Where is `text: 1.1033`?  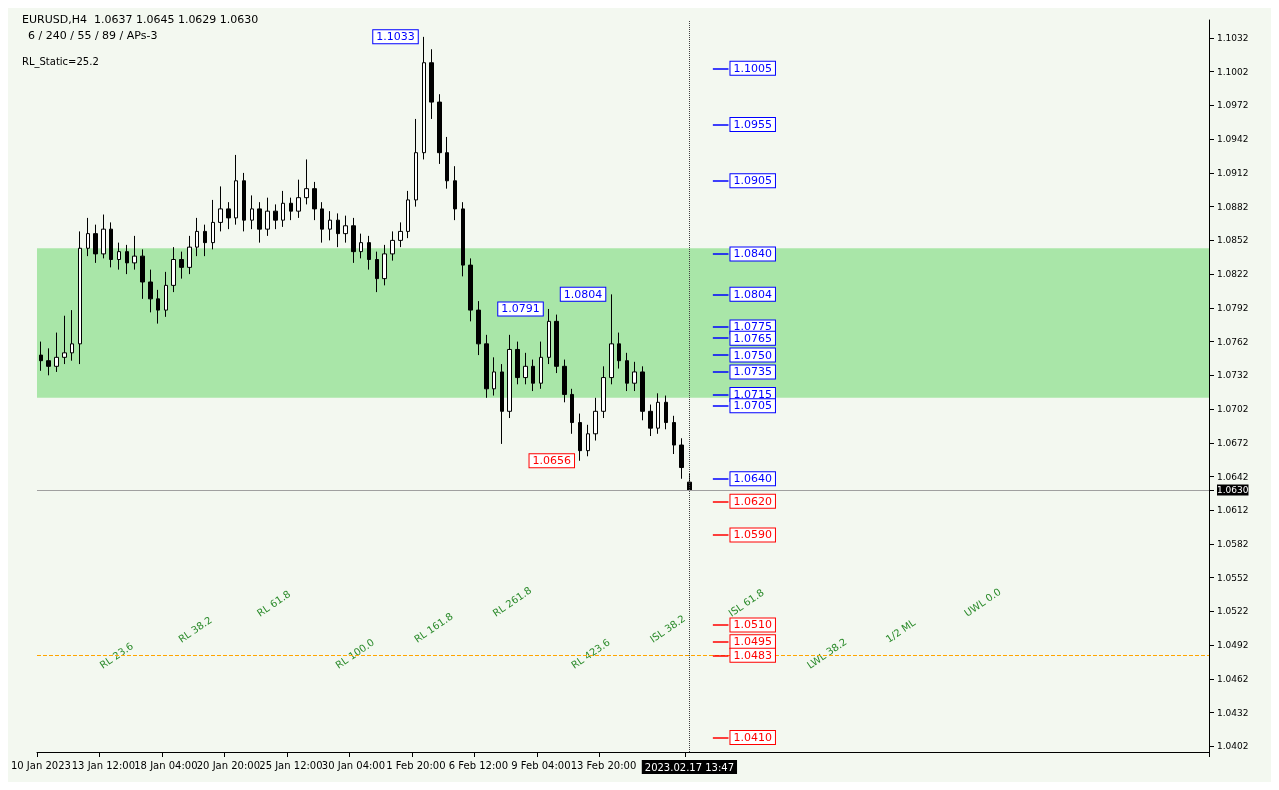 text: 1.1033 is located at coordinates (395, 37).